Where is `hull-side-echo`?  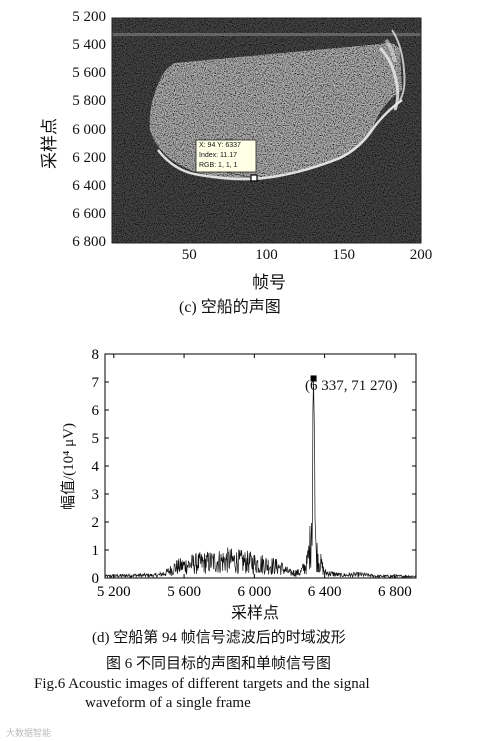 hull-side-echo is located at coordinates (389, 78).